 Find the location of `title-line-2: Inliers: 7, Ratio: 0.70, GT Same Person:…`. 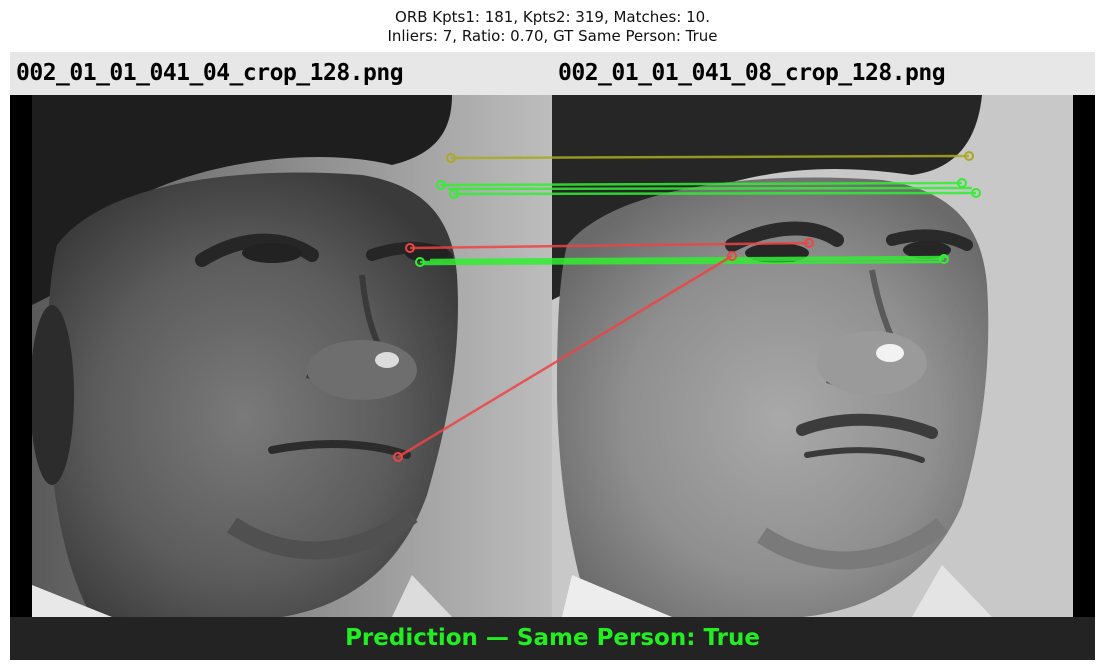

title-line-2: Inliers: 7, Ratio: 0.70, GT Same Person:… is located at coordinates (552, 36).